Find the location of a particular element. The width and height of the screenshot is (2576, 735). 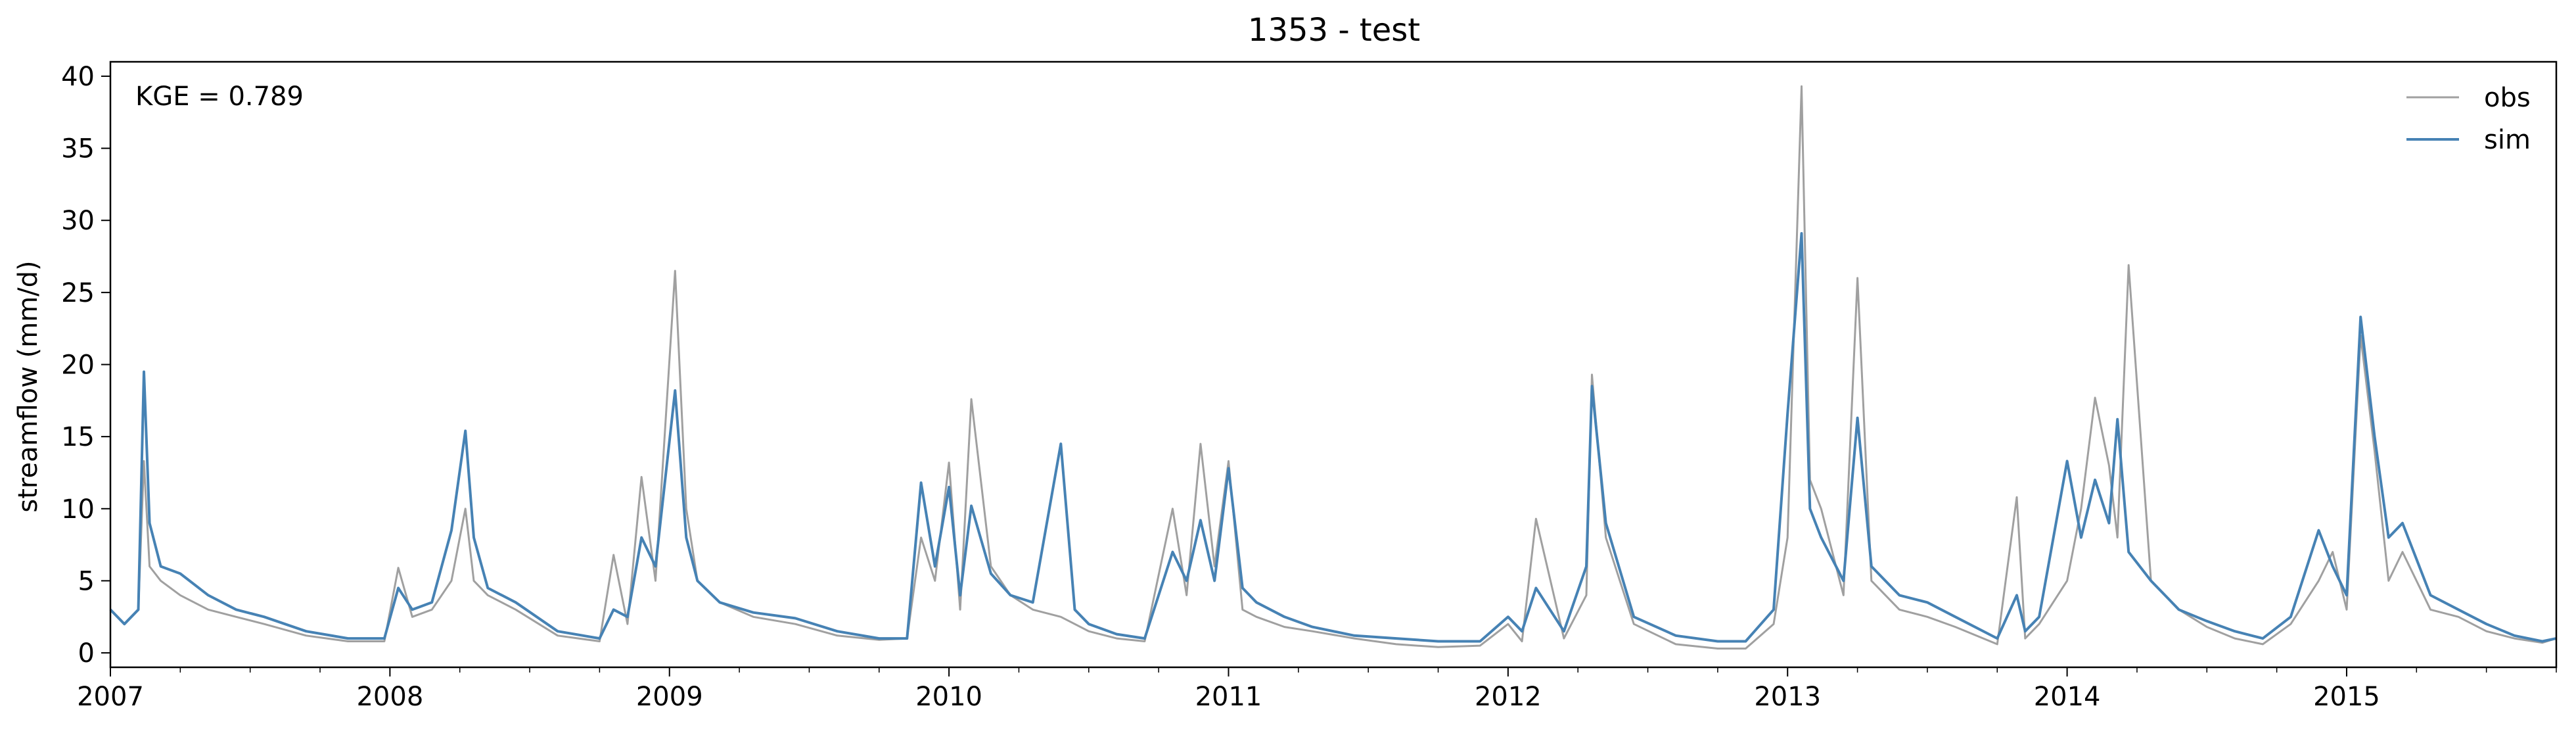

y-tick-label: 5 is located at coordinates (87, 581).